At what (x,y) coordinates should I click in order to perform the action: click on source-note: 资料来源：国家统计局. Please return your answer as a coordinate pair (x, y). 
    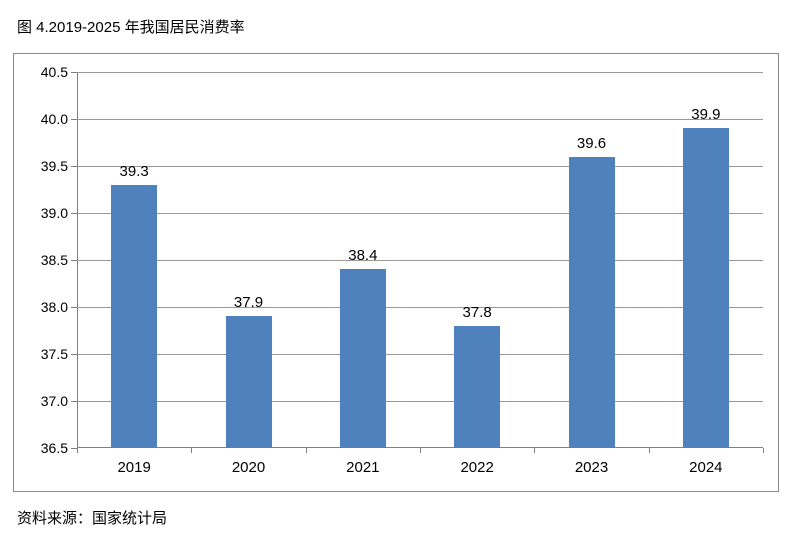
    Looking at the image, I should click on (92, 518).